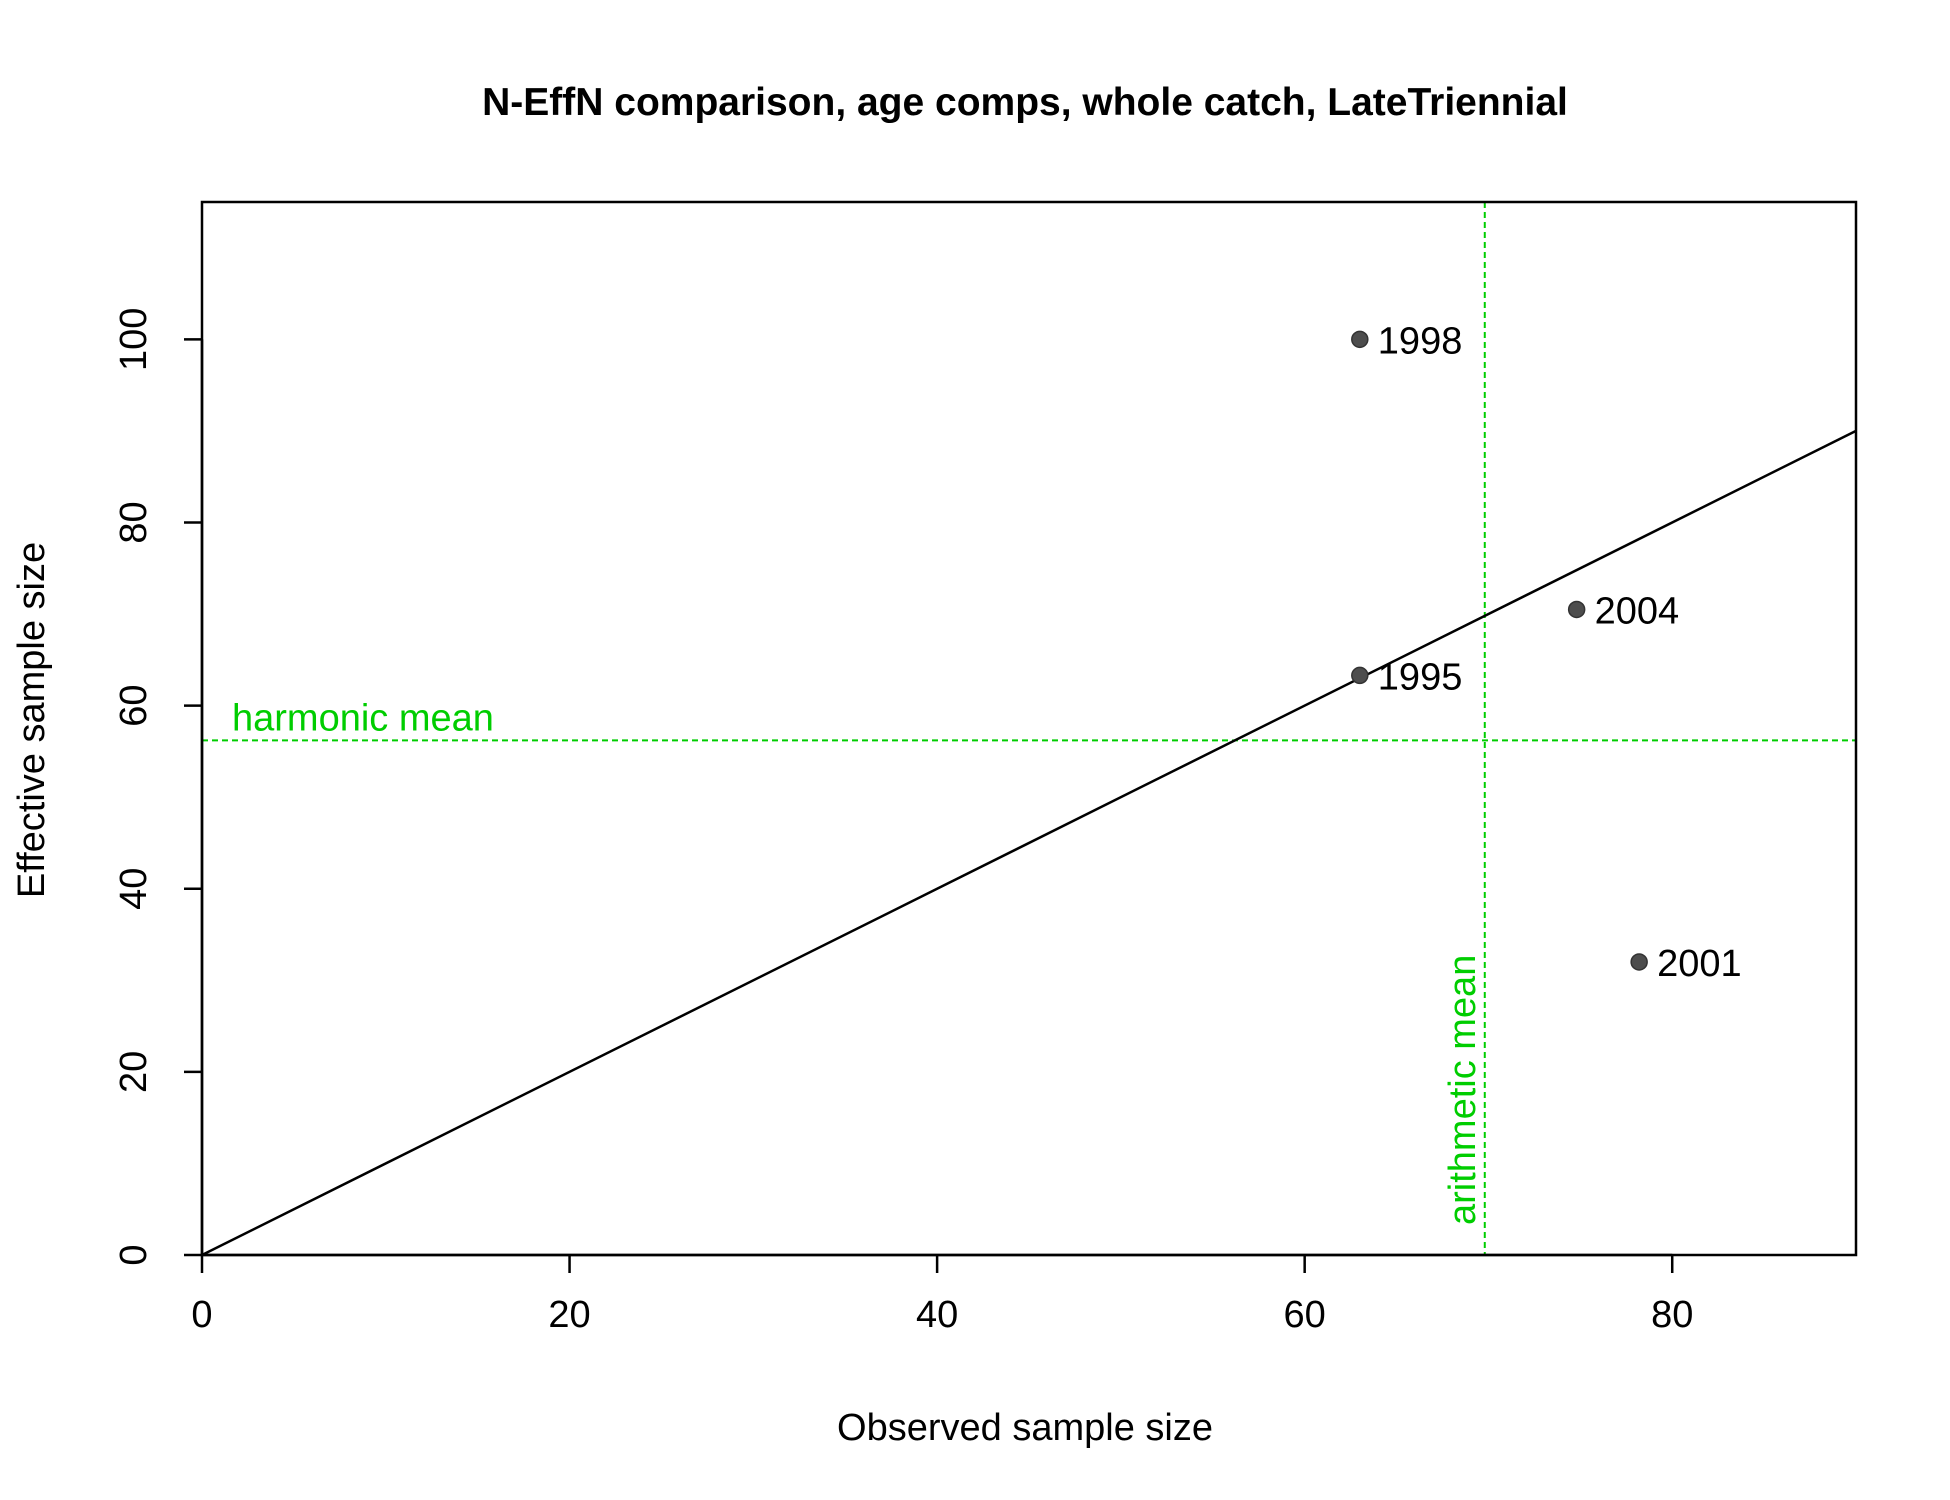  What do you see at coordinates (134, 889) in the screenshot?
I see `y-tick-label-40: 40` at bounding box center [134, 889].